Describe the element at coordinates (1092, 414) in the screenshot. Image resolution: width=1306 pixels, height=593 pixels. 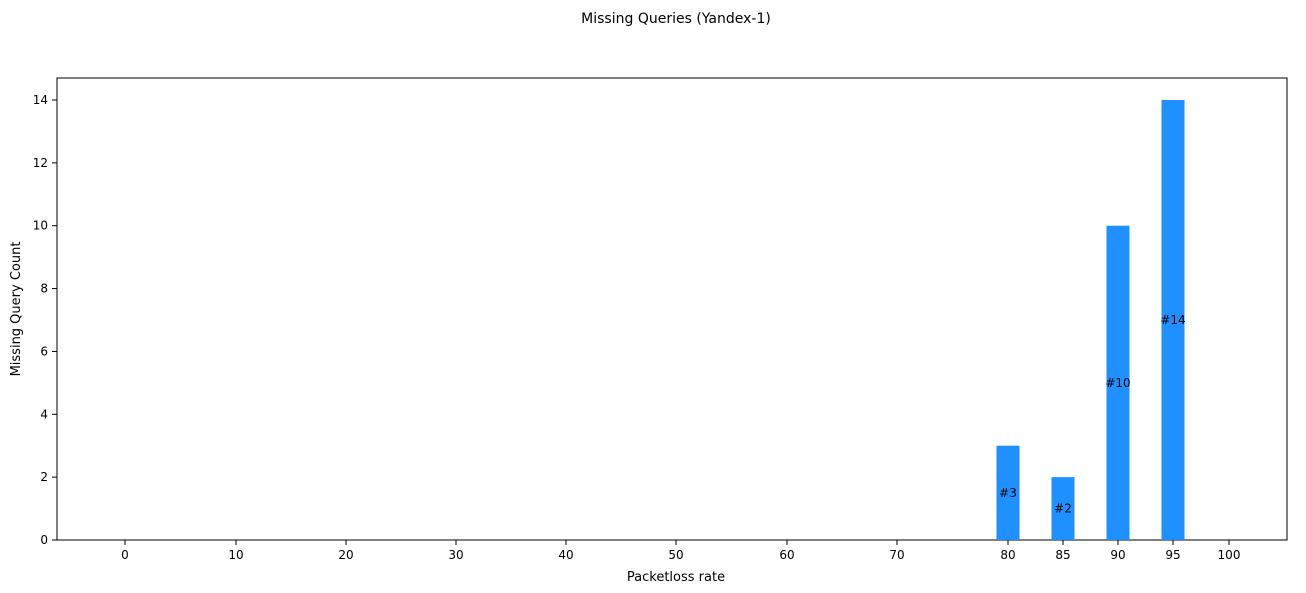
I see `bar-labels-layer: #3 #2 #10 #14` at that location.